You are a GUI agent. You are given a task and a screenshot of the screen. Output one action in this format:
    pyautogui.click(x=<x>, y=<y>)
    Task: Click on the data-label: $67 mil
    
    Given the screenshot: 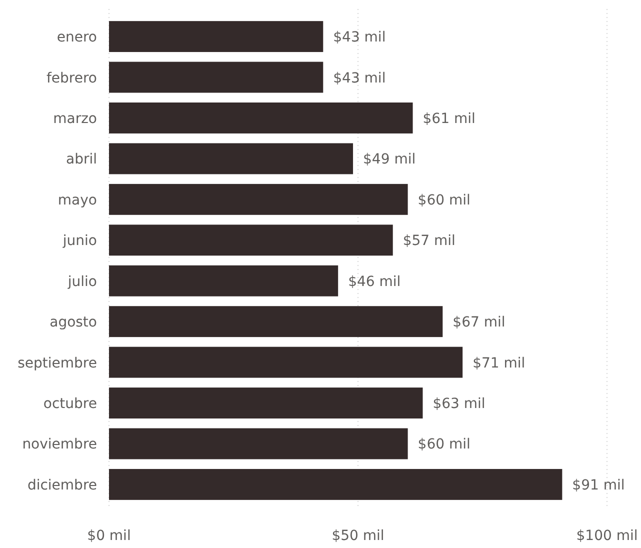 What is the action you would take?
    pyautogui.click(x=479, y=322)
    